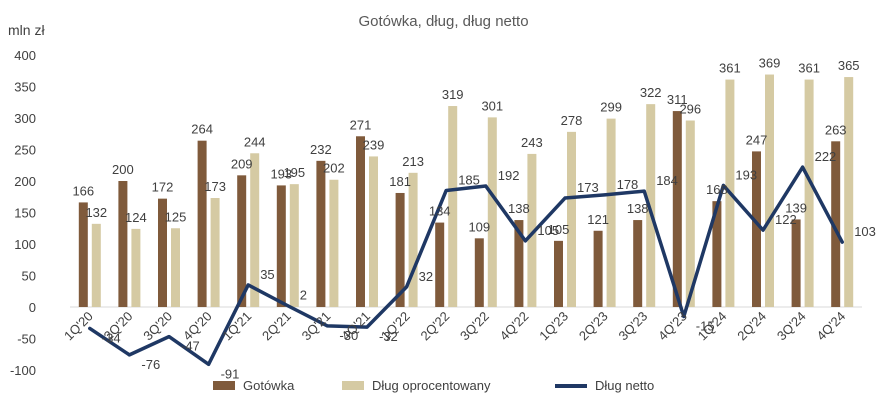 This screenshot has height=395, width=887. What do you see at coordinates (705, 325) in the screenshot?
I see `data-label-dlug-netto: -15` at bounding box center [705, 325].